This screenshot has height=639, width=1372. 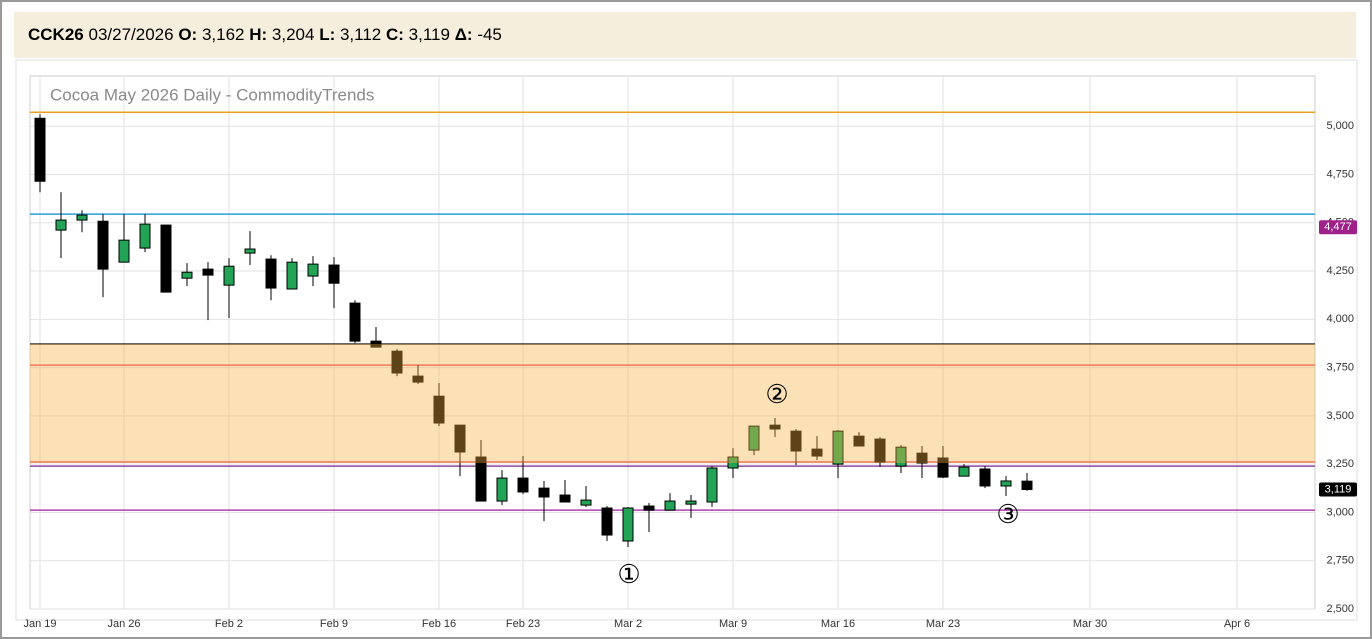 I want to click on annotation: ③, so click(x=1007, y=514).